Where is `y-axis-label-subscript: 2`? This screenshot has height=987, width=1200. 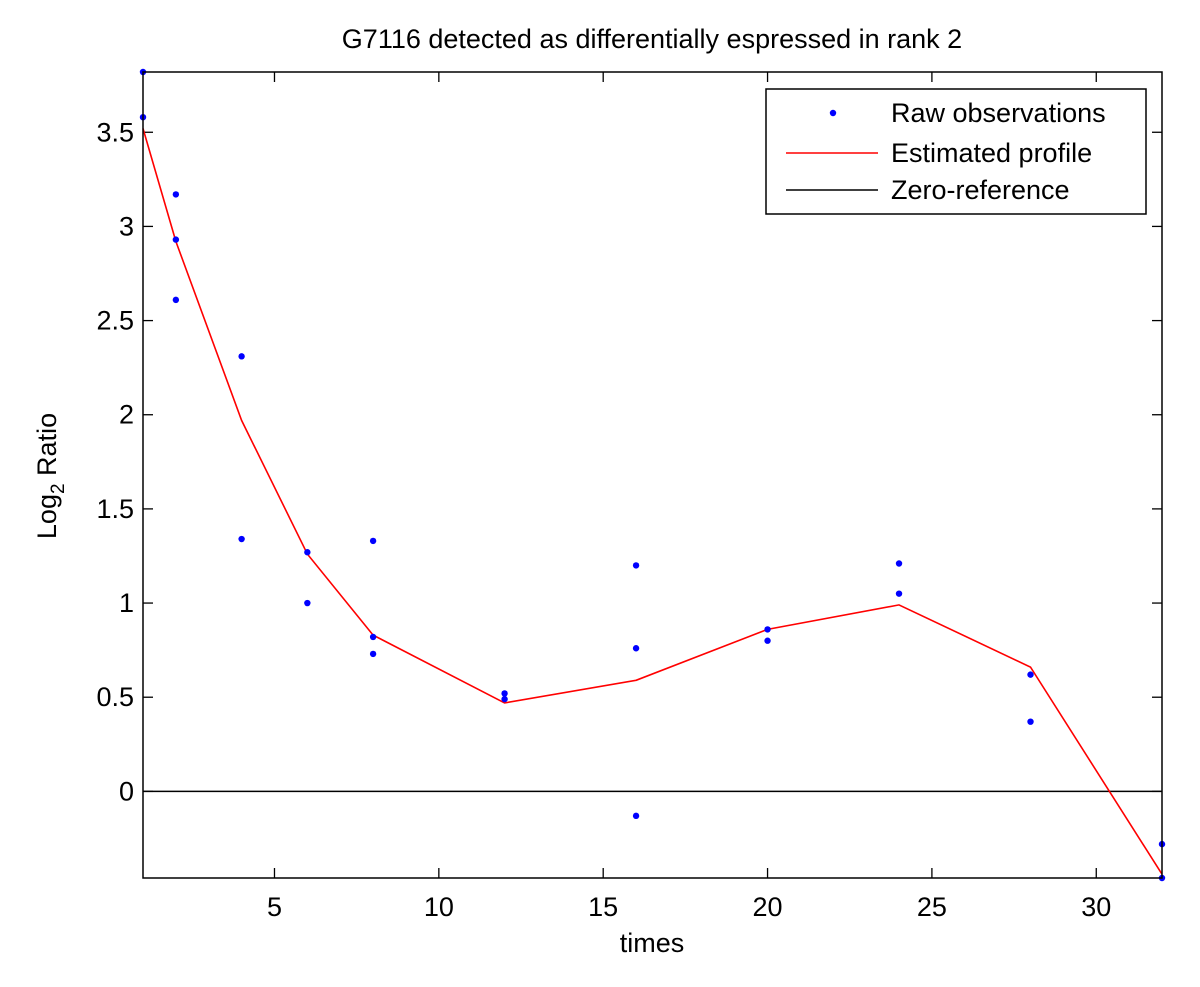
y-axis-label-subscript: 2 is located at coordinates (58, 488).